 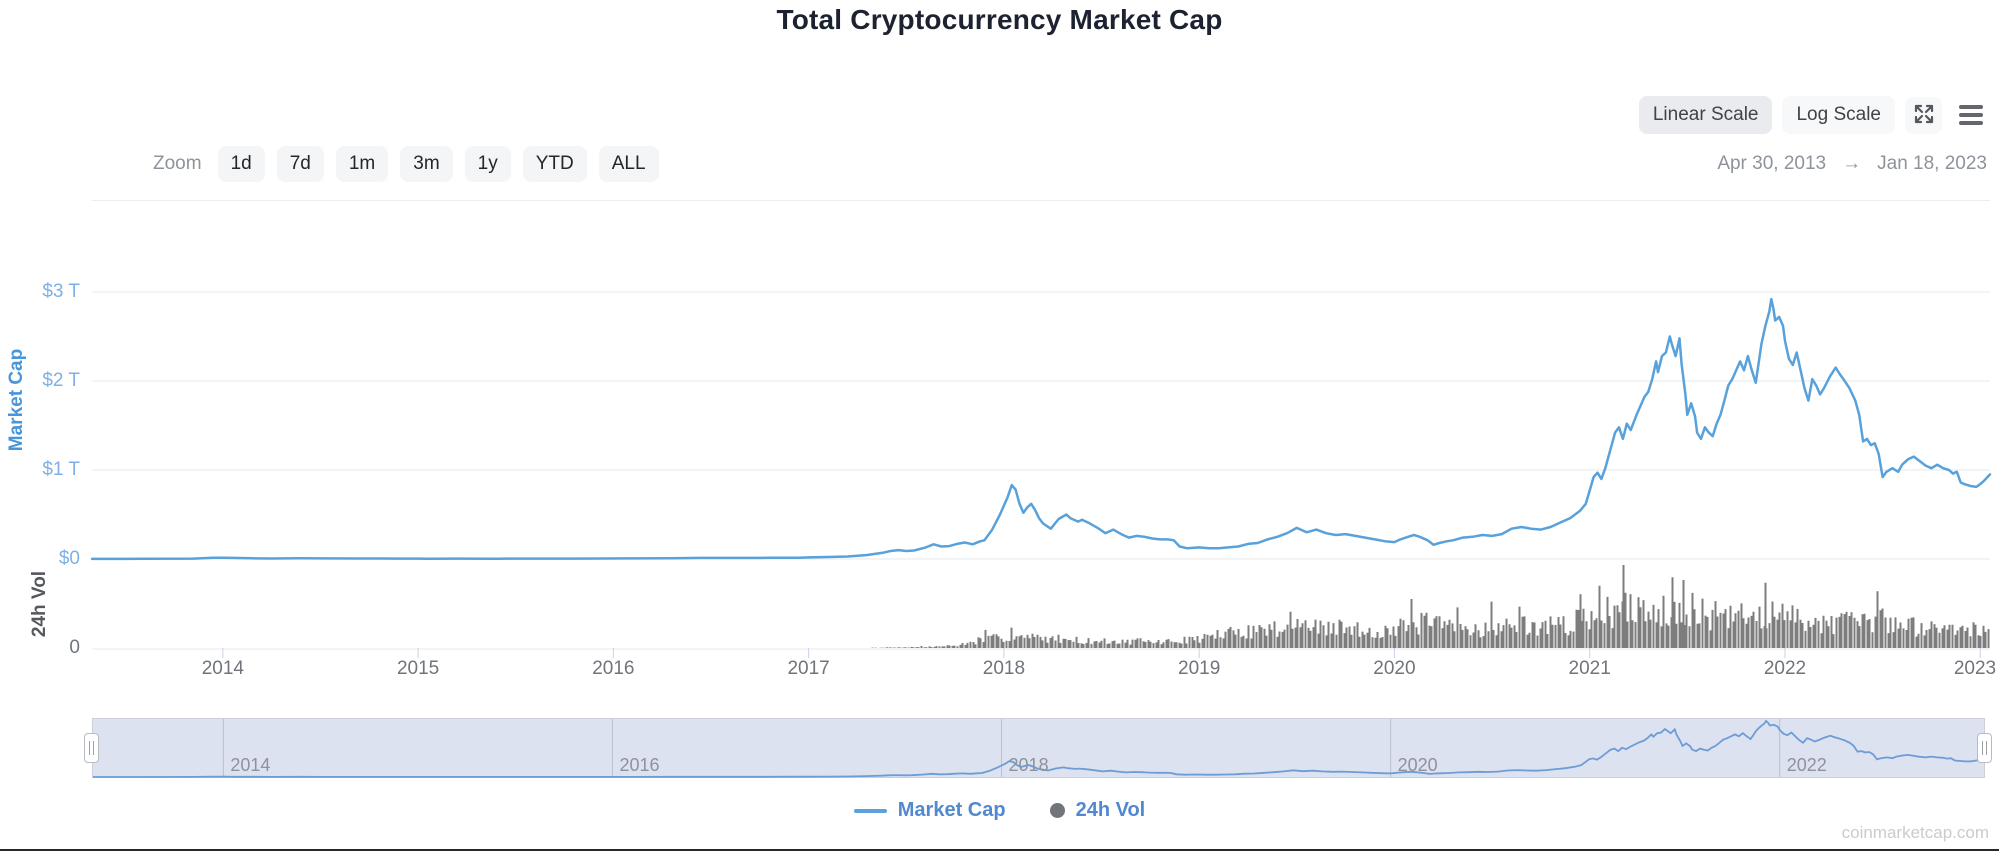 I want to click on zoom-1m-button: 1m, so click(x=362, y=164).